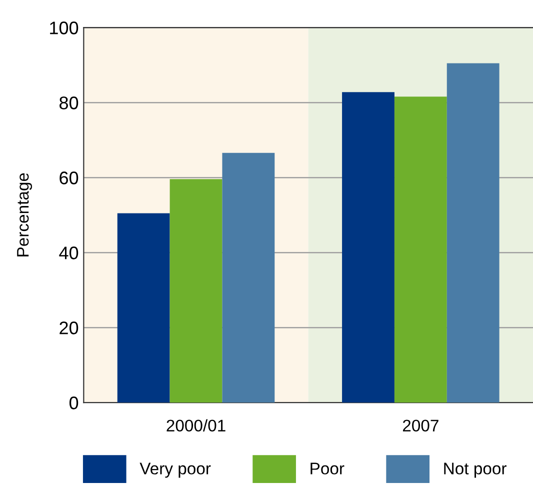  What do you see at coordinates (73, 403) in the screenshot?
I see `y-tick-label: 0` at bounding box center [73, 403].